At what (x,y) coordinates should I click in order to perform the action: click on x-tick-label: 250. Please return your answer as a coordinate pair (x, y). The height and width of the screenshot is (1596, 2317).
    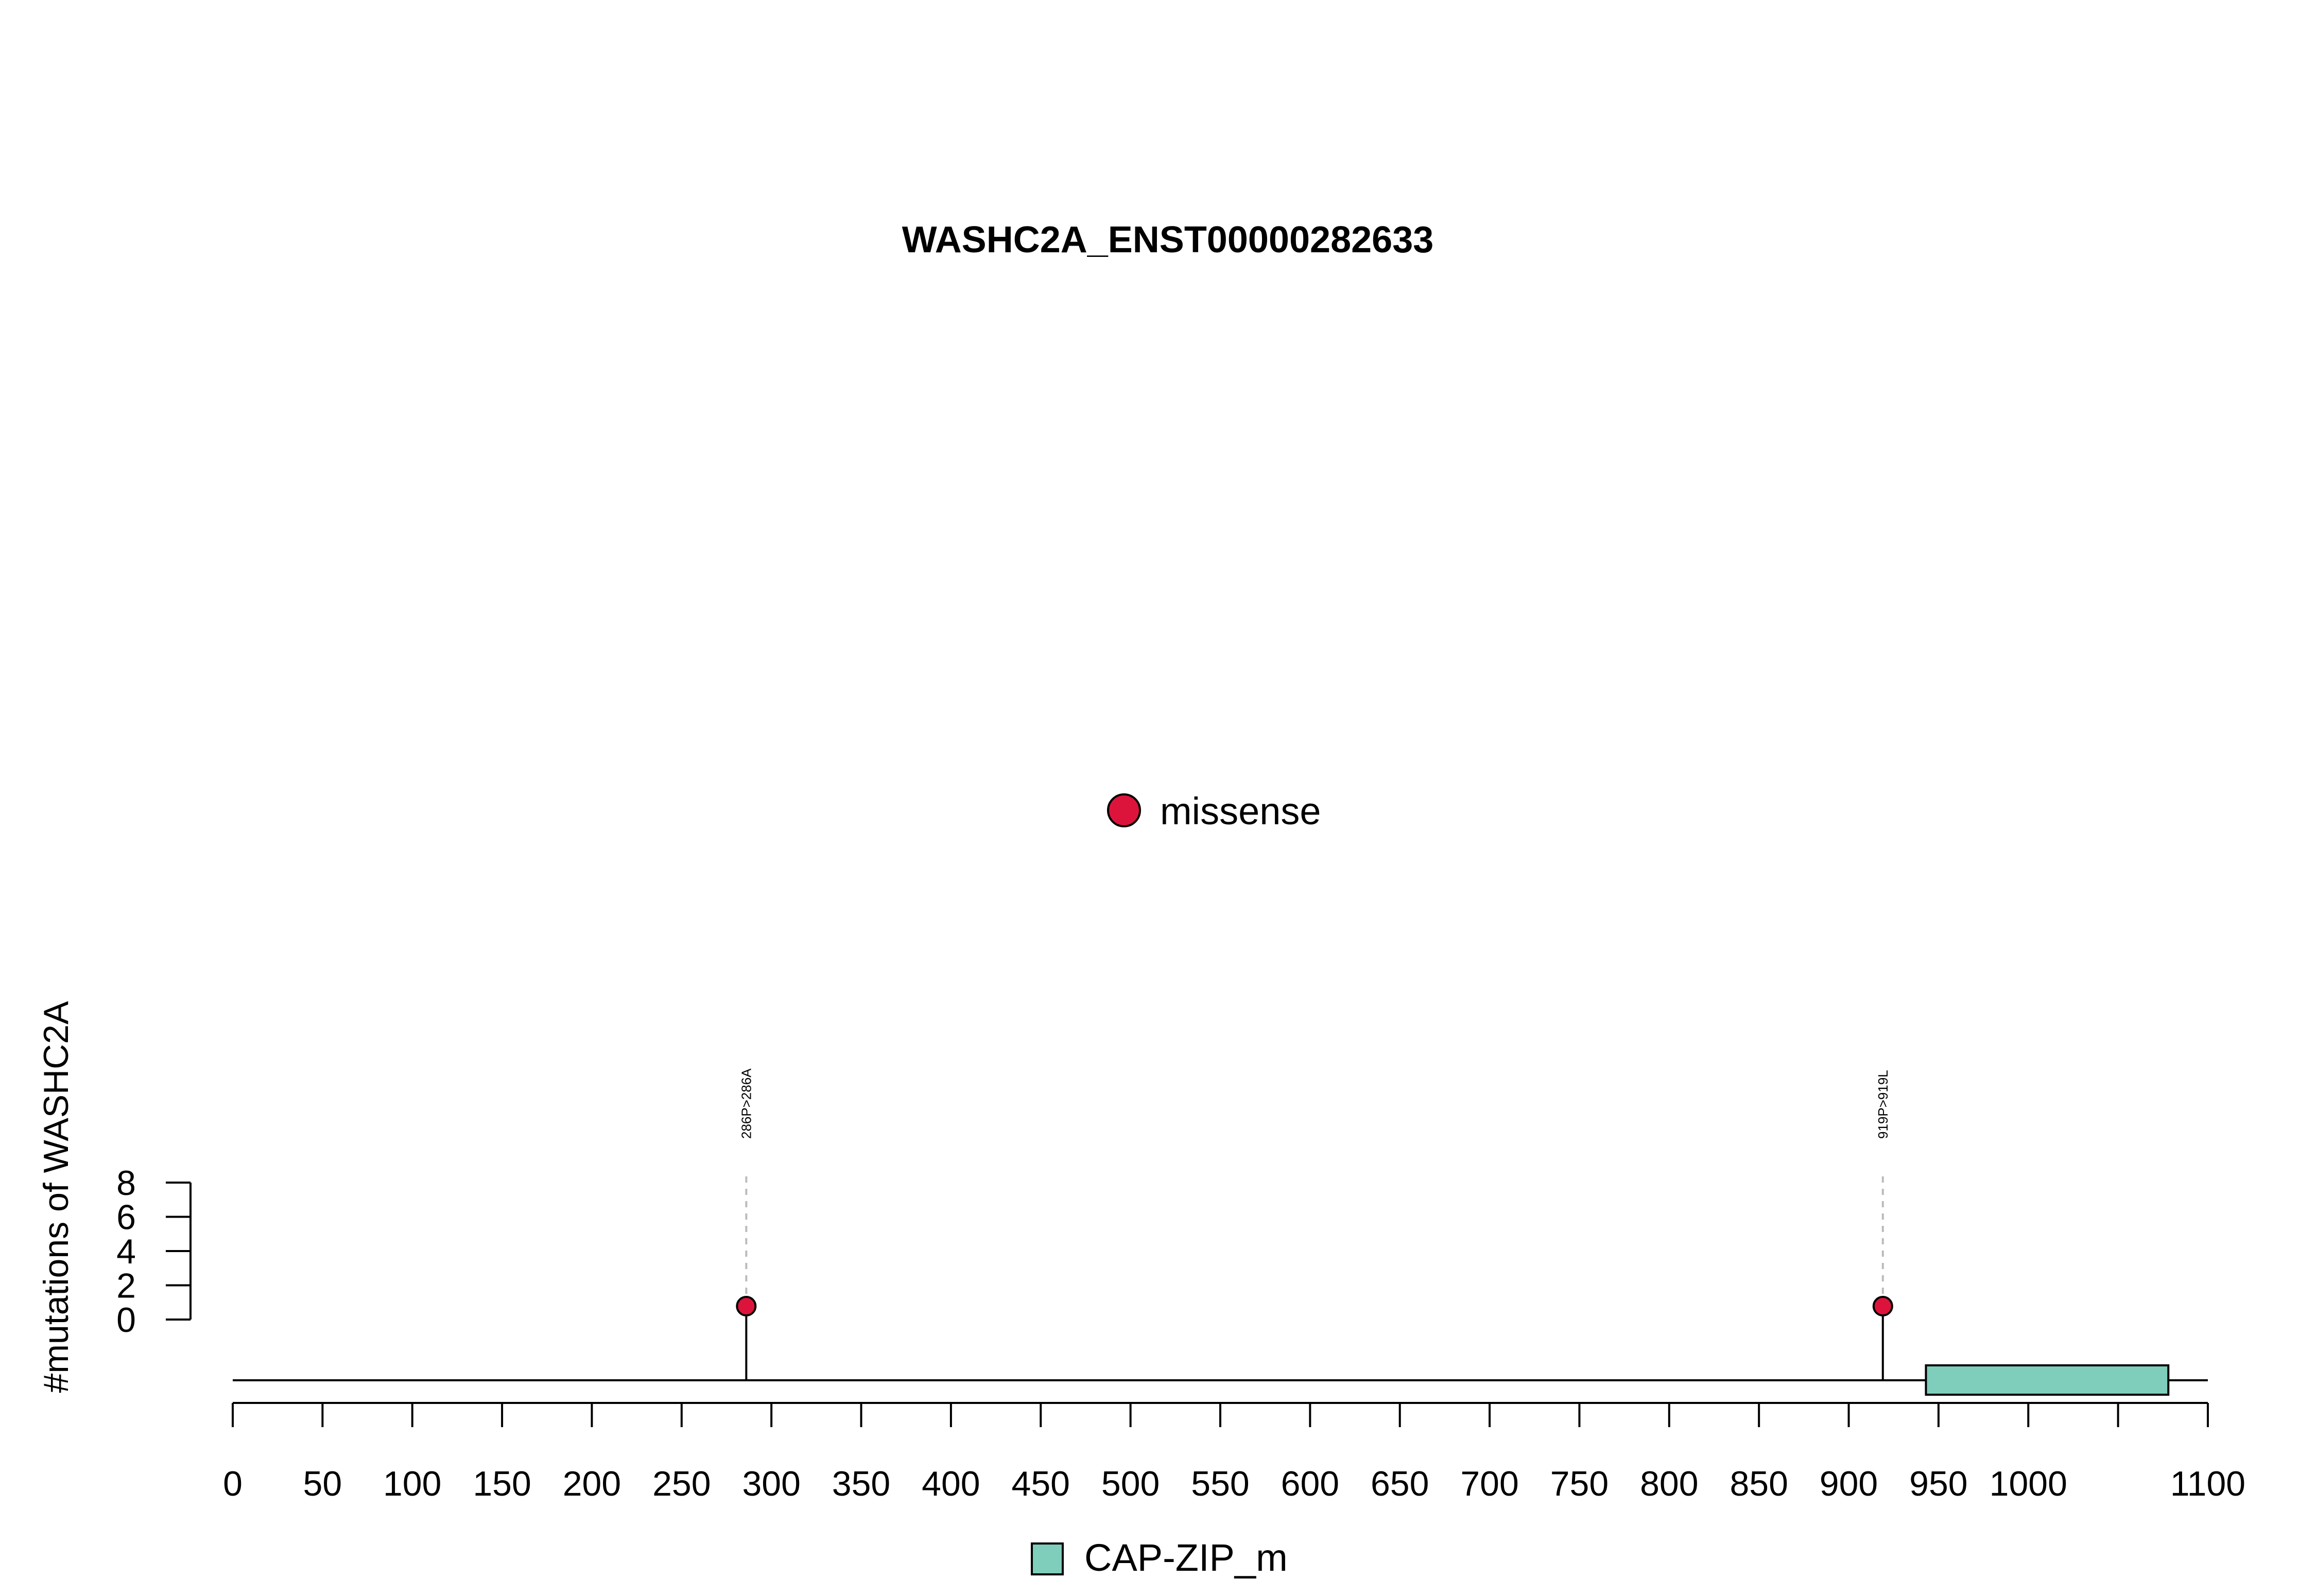
    Looking at the image, I should click on (681, 1483).